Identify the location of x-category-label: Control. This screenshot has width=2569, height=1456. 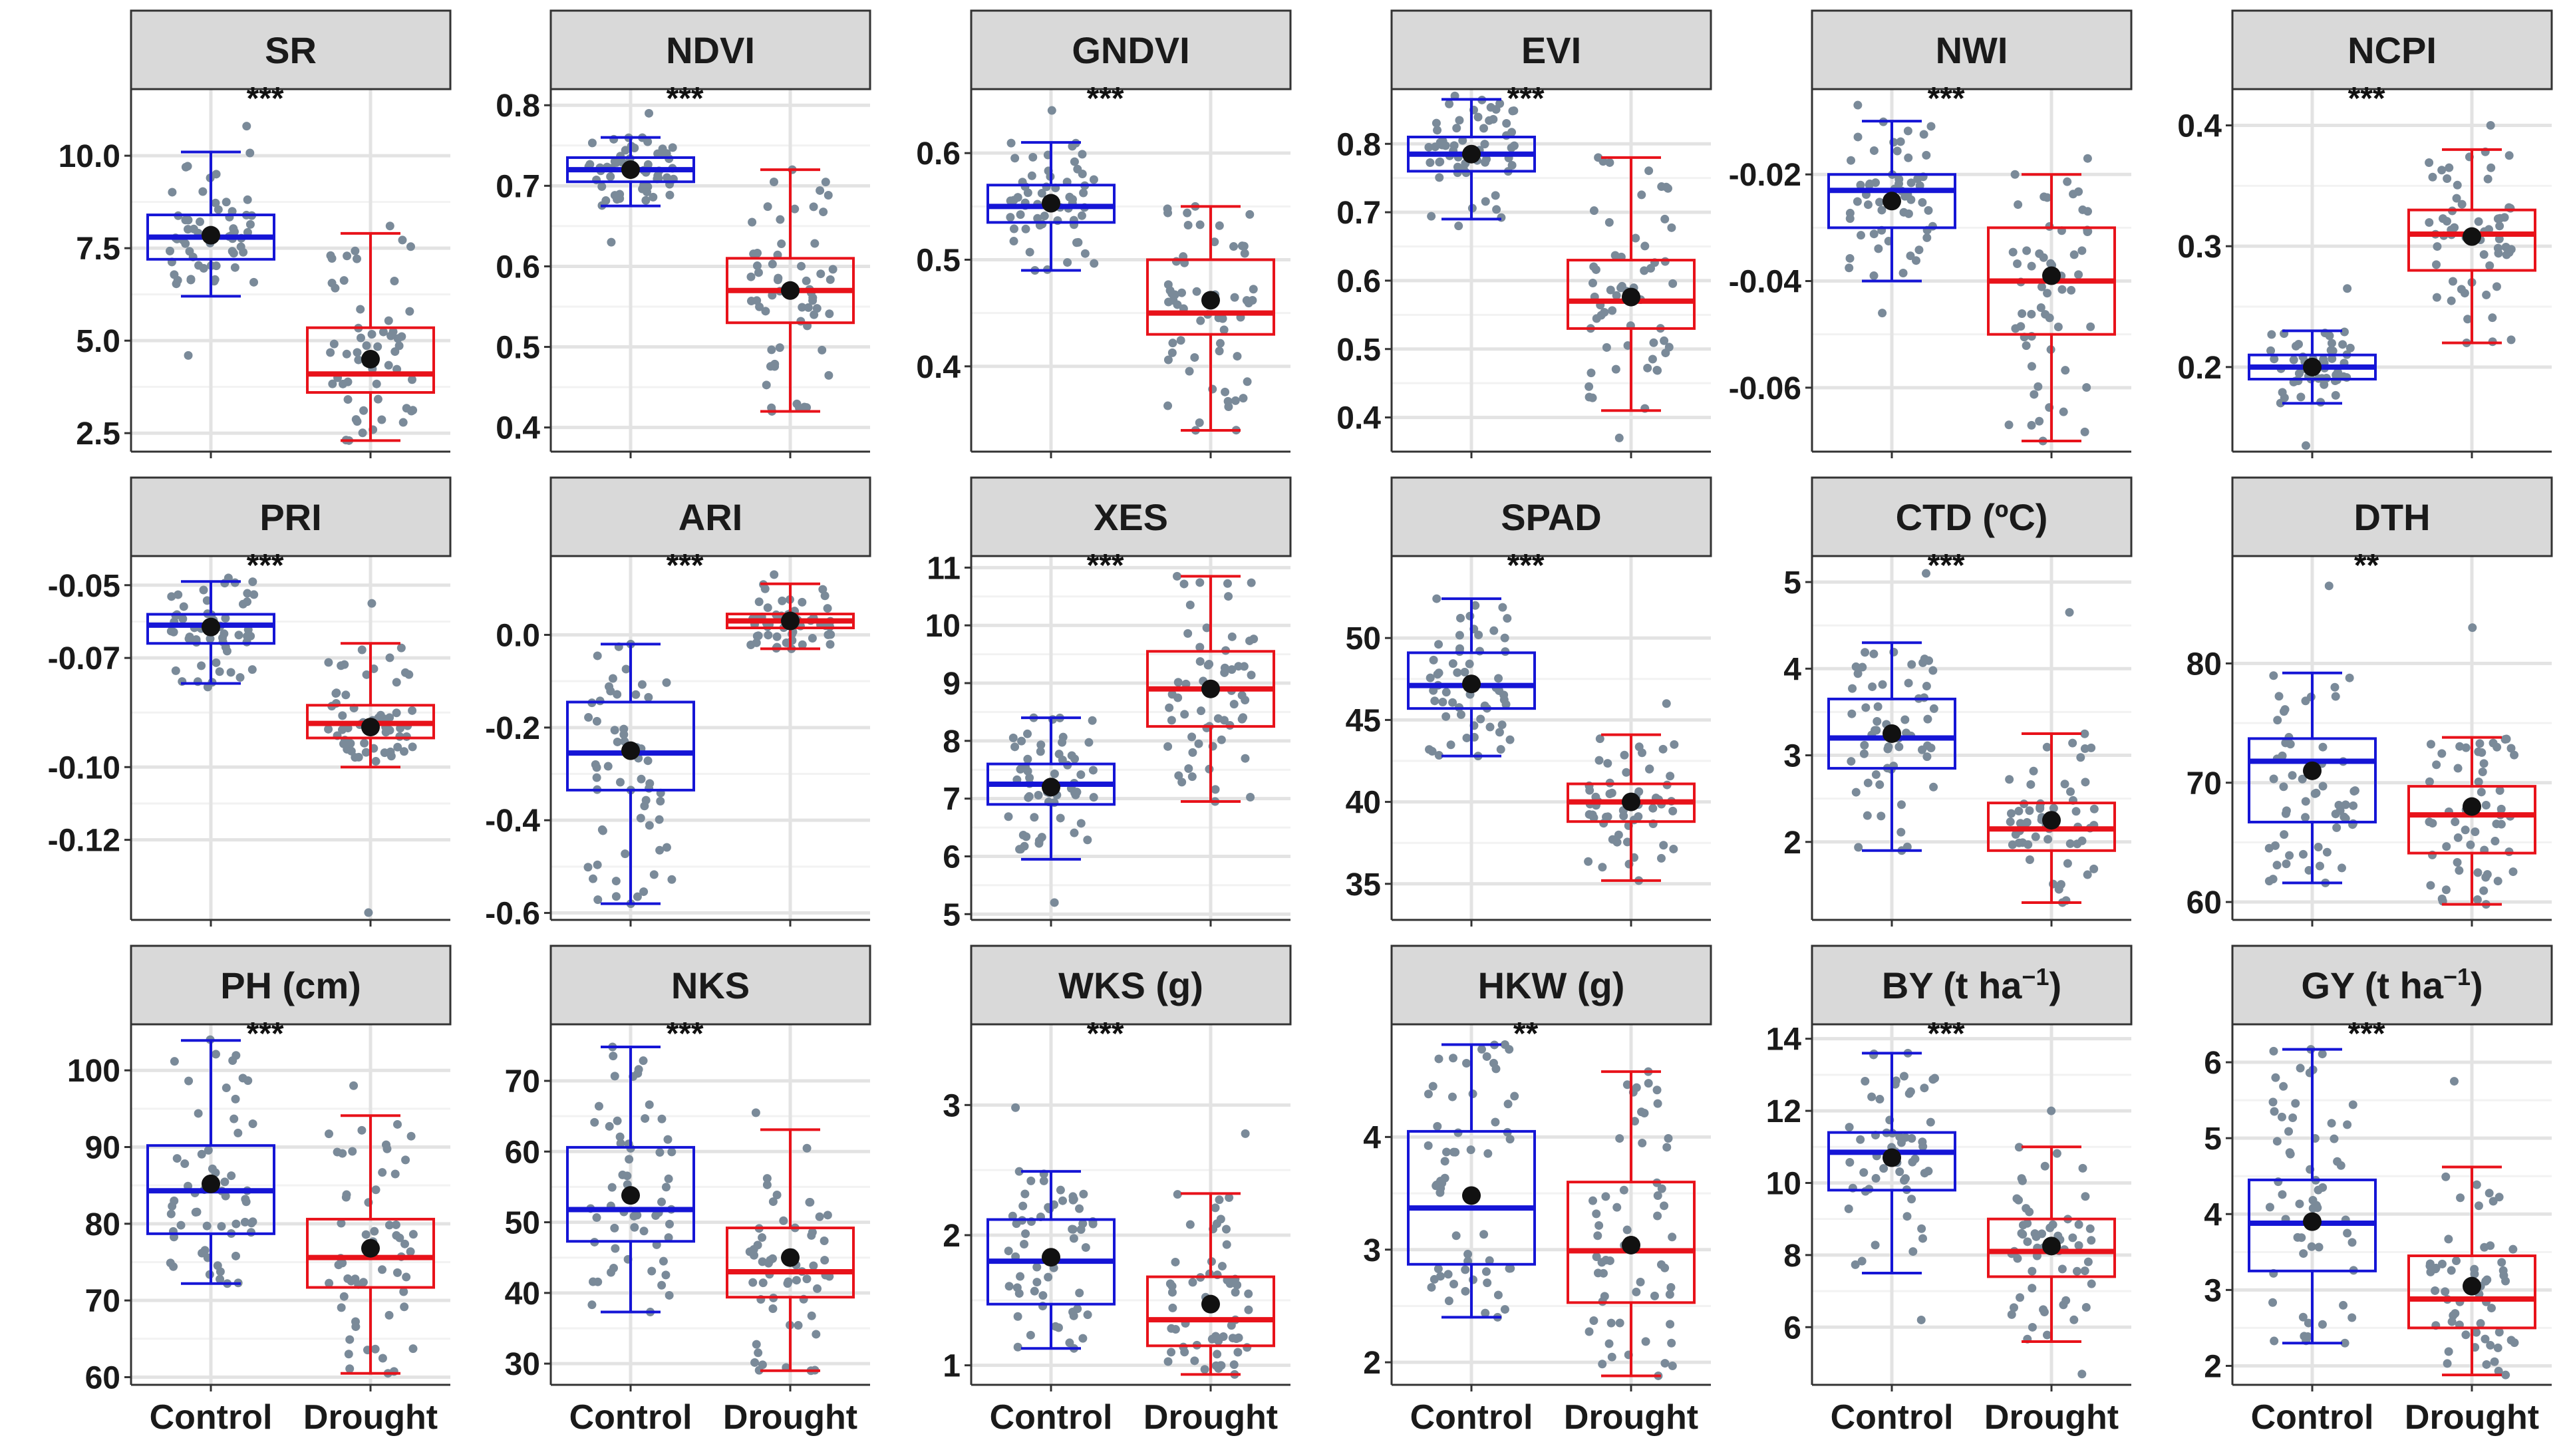
(1892, 1417).